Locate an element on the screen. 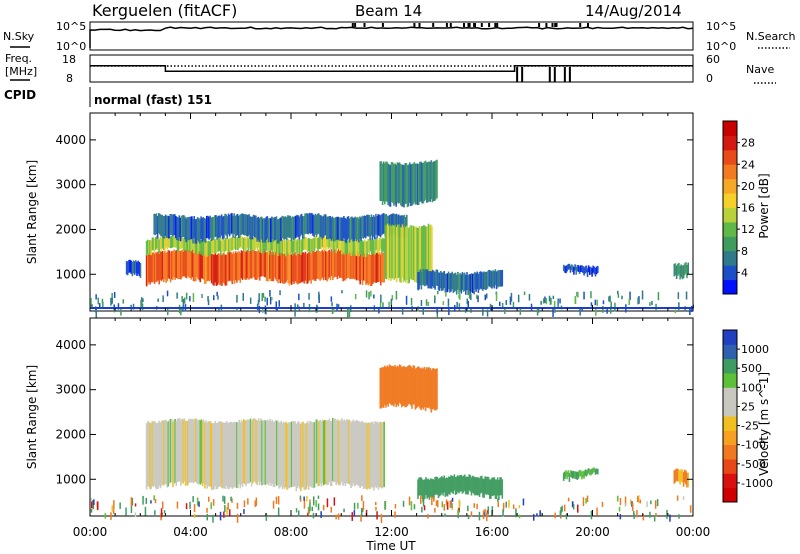 This screenshot has width=800, height=554. time-tick-label: 04:00 is located at coordinates (190, 532).